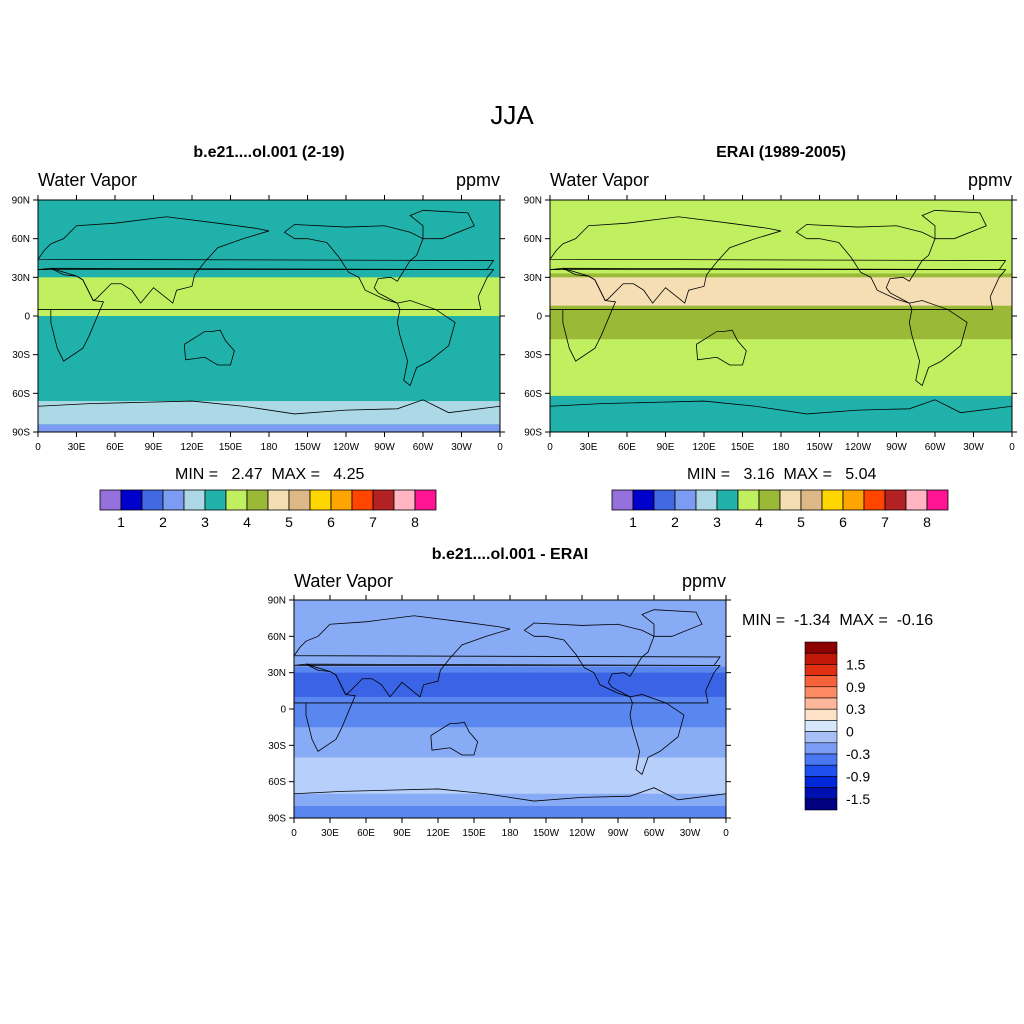 This screenshot has height=1024, width=1024. Describe the element at coordinates (402, 833) in the screenshot. I see `lon-tick-label: 90E` at that location.